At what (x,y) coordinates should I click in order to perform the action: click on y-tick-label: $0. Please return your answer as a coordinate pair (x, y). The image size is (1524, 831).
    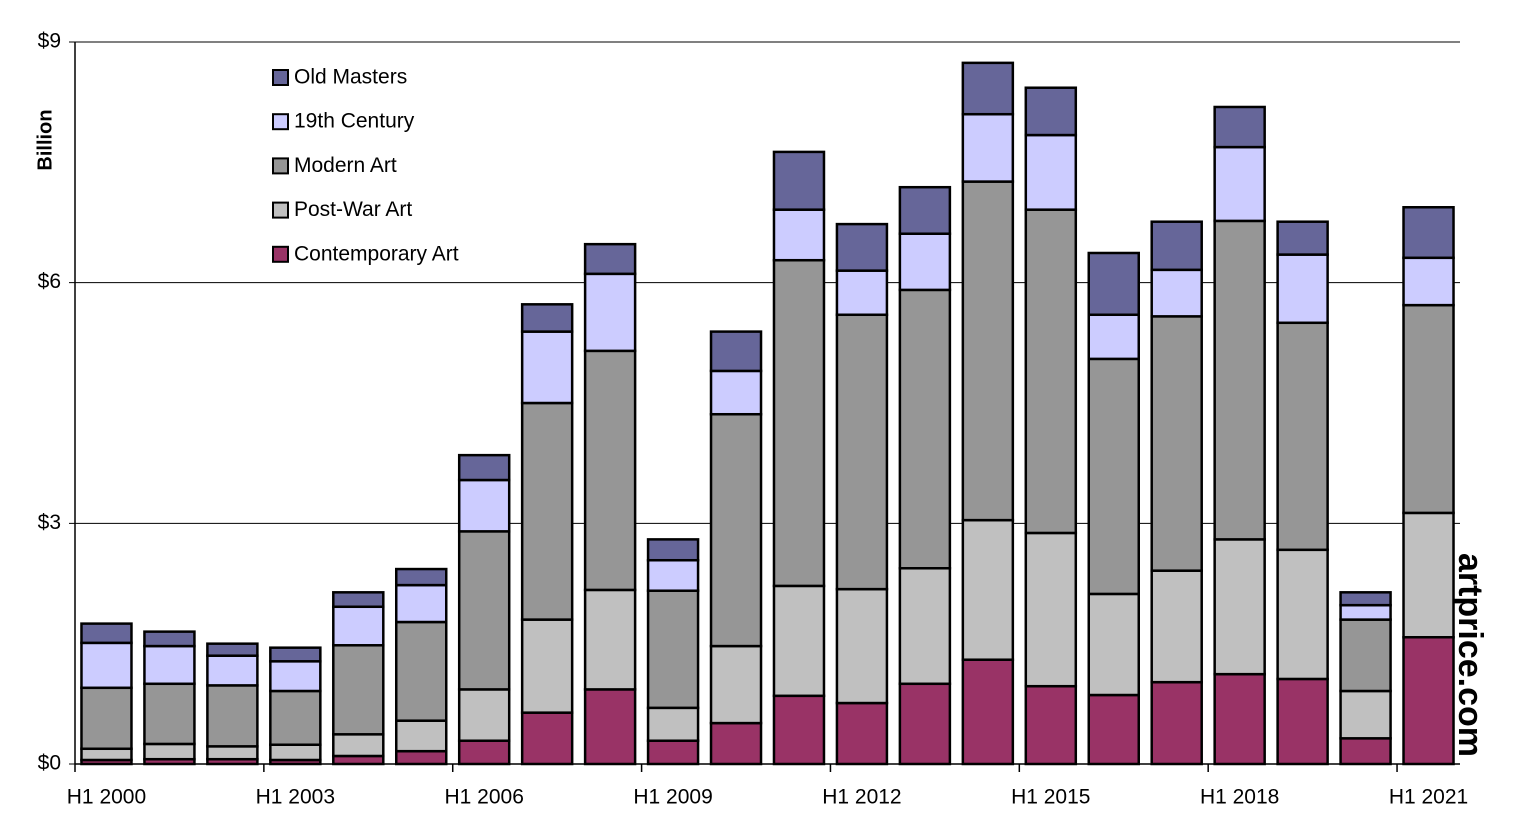
    Looking at the image, I should click on (49, 763).